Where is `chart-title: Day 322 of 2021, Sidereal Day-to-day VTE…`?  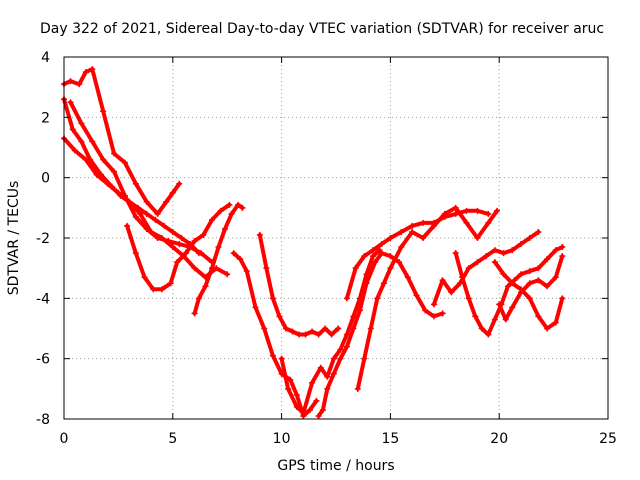 chart-title: Day 322 of 2021, Sidereal Day-to-day VTE… is located at coordinates (322, 29).